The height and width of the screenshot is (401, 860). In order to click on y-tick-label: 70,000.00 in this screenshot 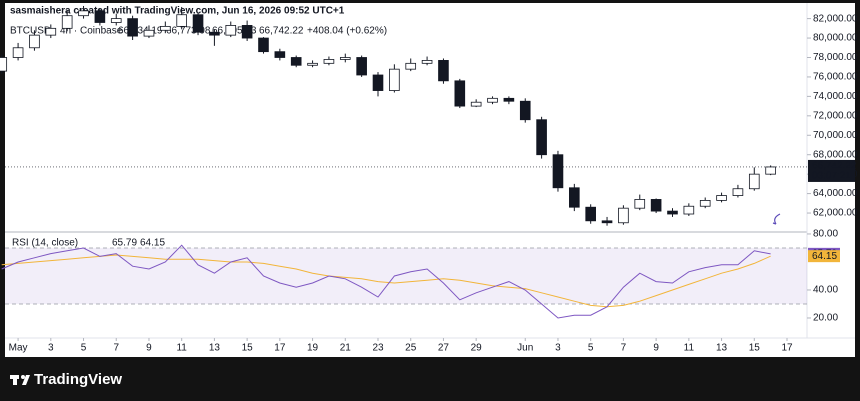, I will do `click(835, 135)`.